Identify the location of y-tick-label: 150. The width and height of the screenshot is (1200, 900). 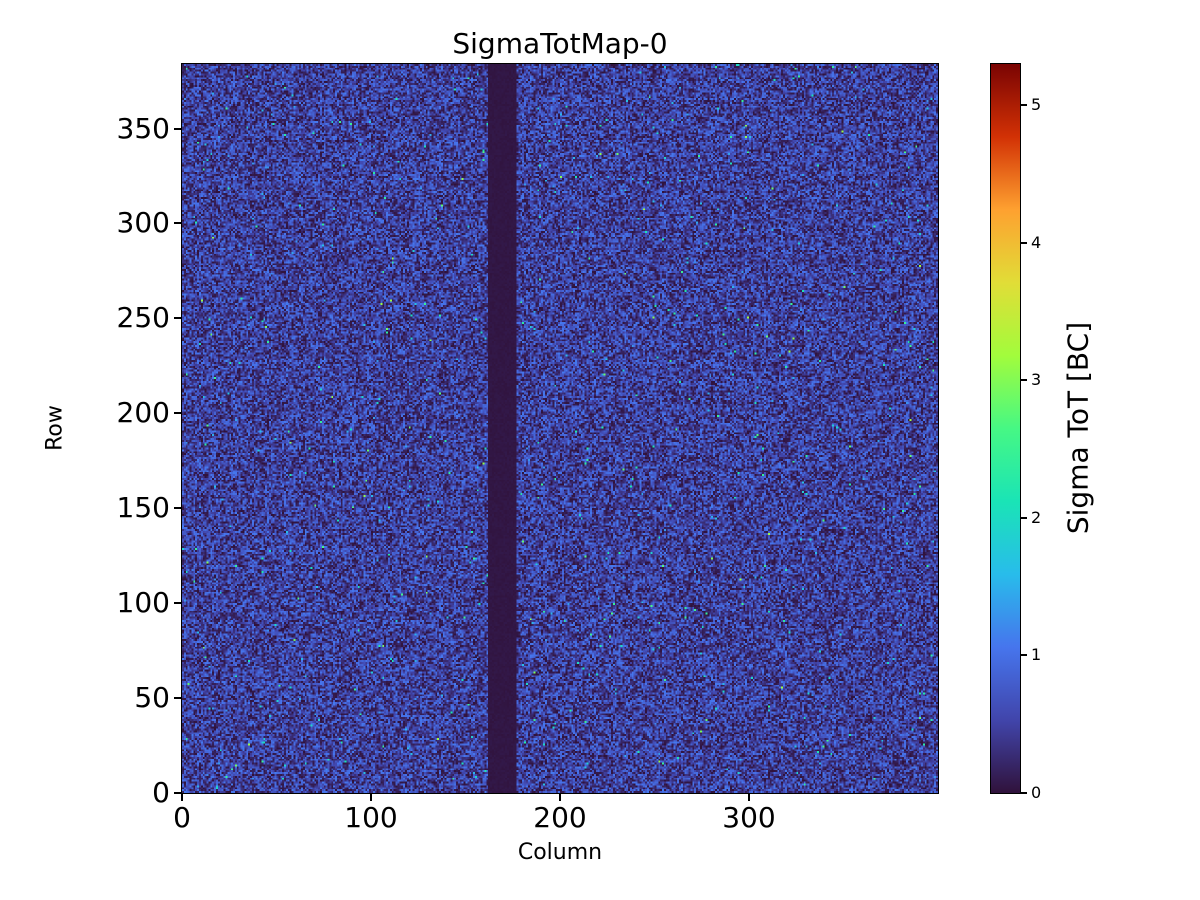
(143, 508).